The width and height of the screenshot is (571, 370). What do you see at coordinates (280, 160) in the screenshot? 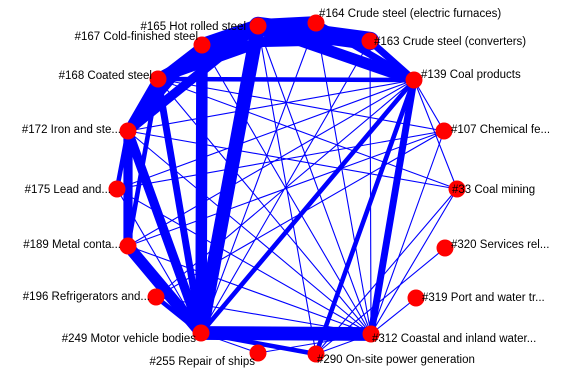
I see `edge-n175-n107` at bounding box center [280, 160].